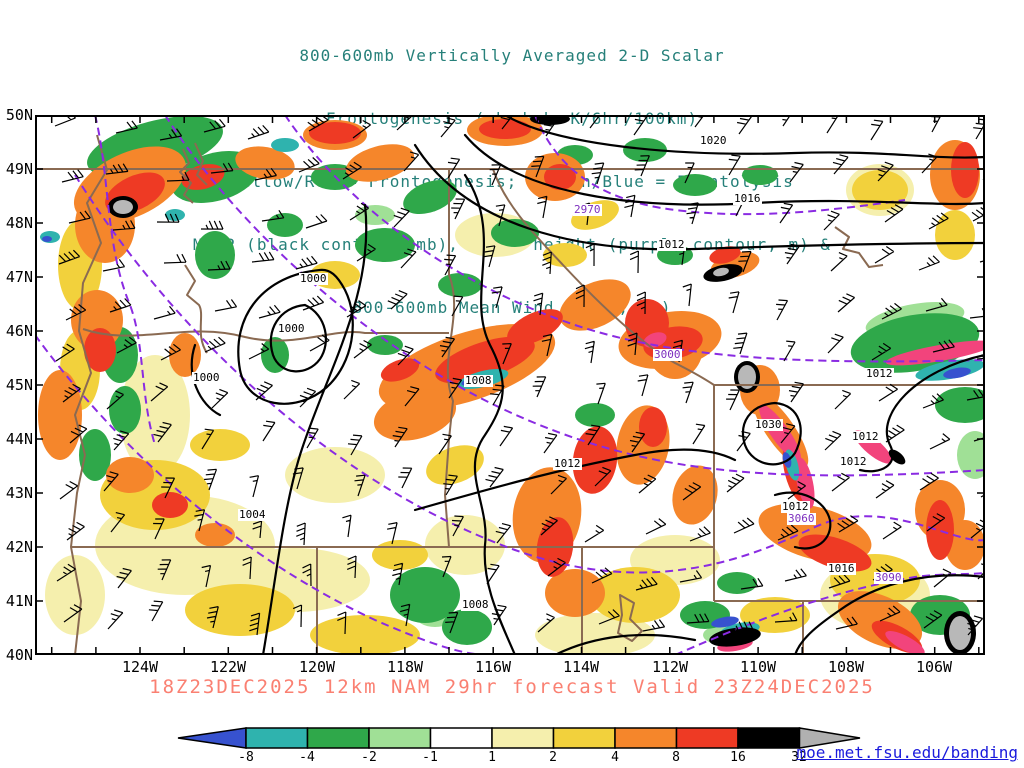 The height and width of the screenshot is (768, 1024). Describe the element at coordinates (553, 757) in the screenshot. I see `colorbar-tick: 2` at that location.